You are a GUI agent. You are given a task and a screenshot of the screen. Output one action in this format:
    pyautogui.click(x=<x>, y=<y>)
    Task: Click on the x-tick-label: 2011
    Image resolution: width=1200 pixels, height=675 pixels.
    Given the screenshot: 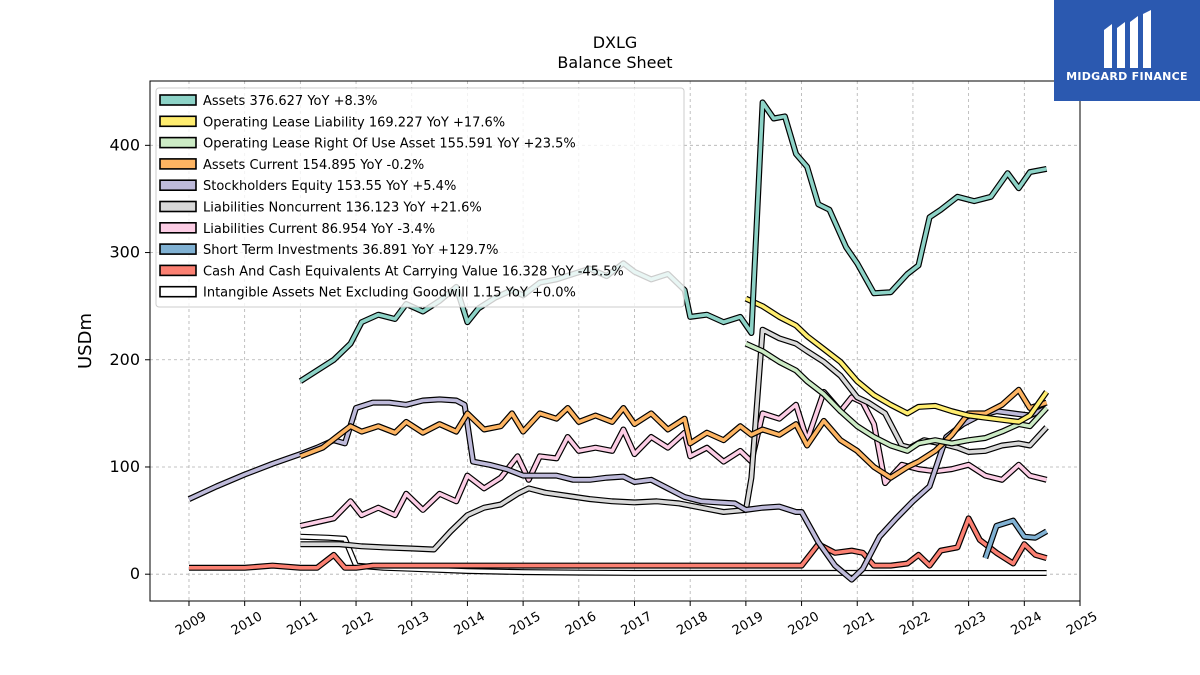 What is the action you would take?
    pyautogui.click(x=303, y=624)
    